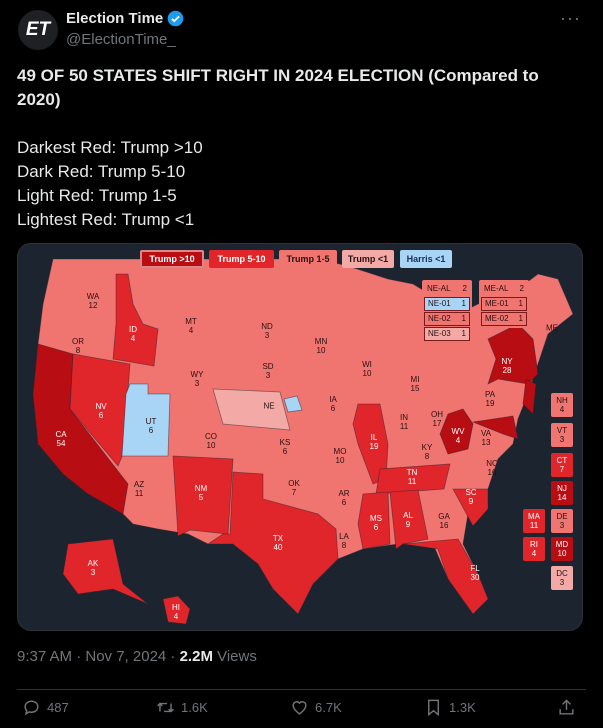 This screenshot has width=603, height=728. I want to click on state-abbr: IN, so click(404, 417).